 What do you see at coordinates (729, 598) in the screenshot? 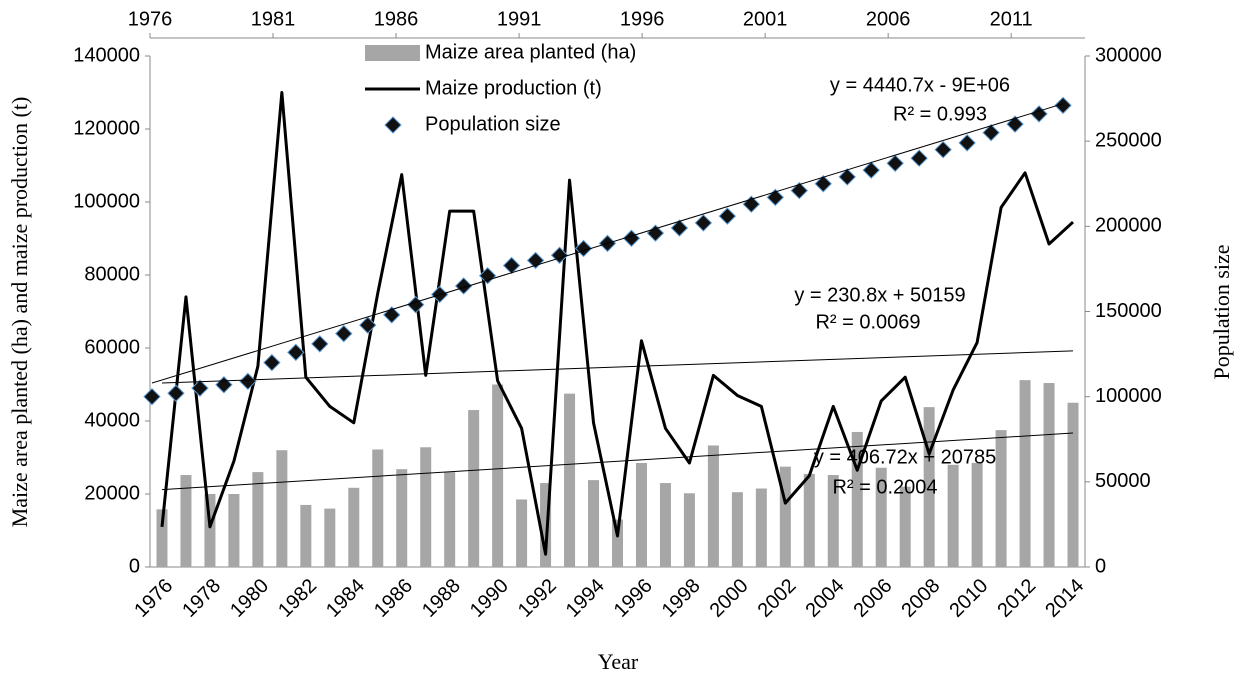
I see `x-tick-label: 2000` at bounding box center [729, 598].